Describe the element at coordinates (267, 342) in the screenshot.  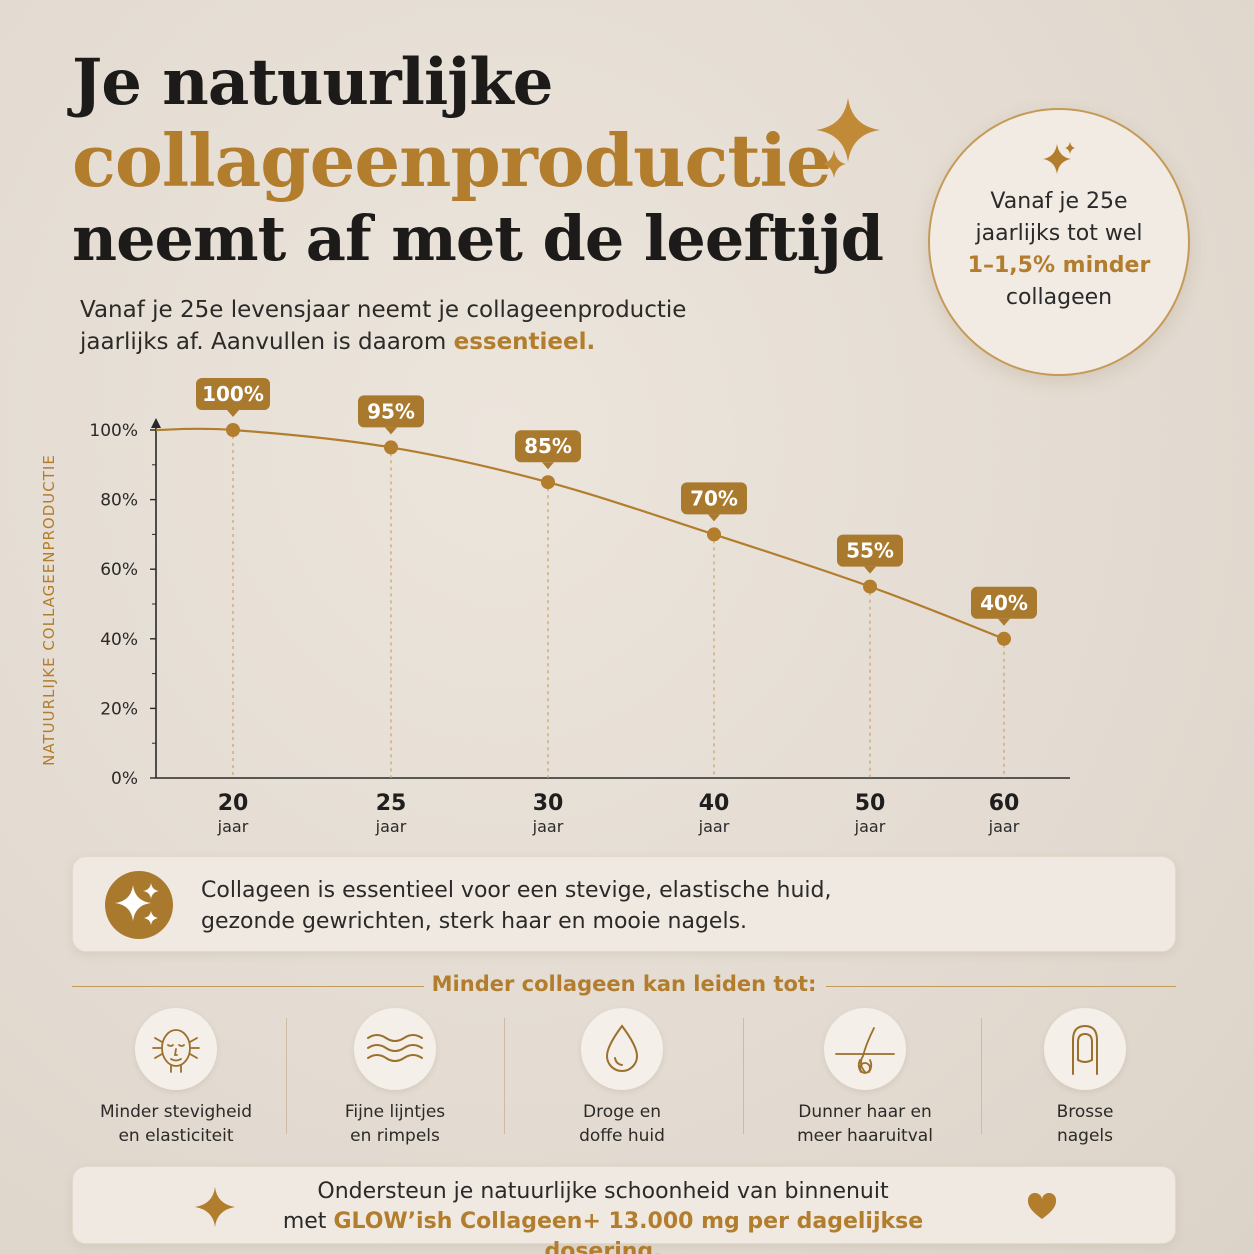
I see `subtitle-line-2-text: jaarlijks af. Aanvullen is daarom` at that location.